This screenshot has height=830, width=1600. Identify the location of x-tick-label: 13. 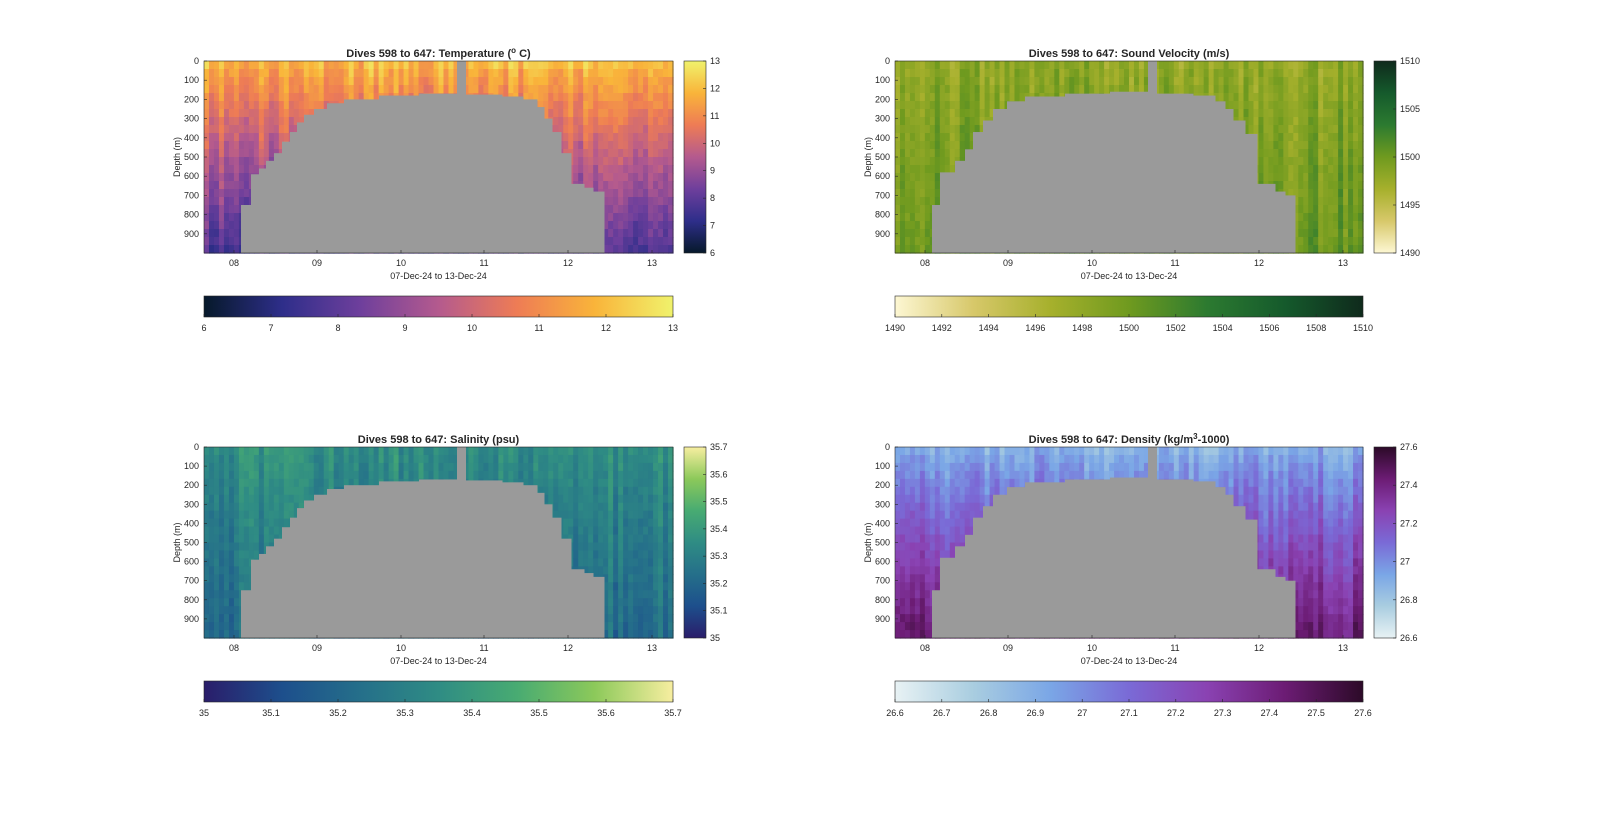
(652, 263).